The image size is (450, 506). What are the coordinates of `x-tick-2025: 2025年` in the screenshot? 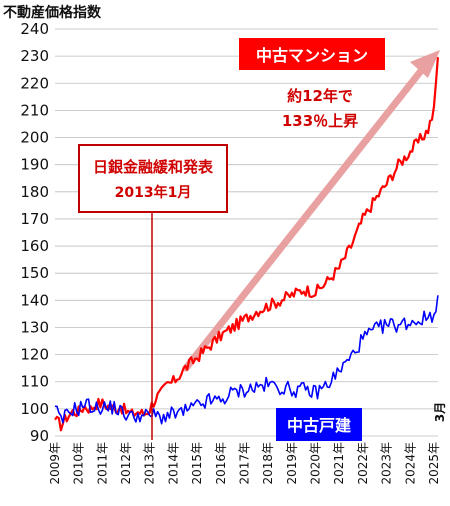 It's located at (434, 463).